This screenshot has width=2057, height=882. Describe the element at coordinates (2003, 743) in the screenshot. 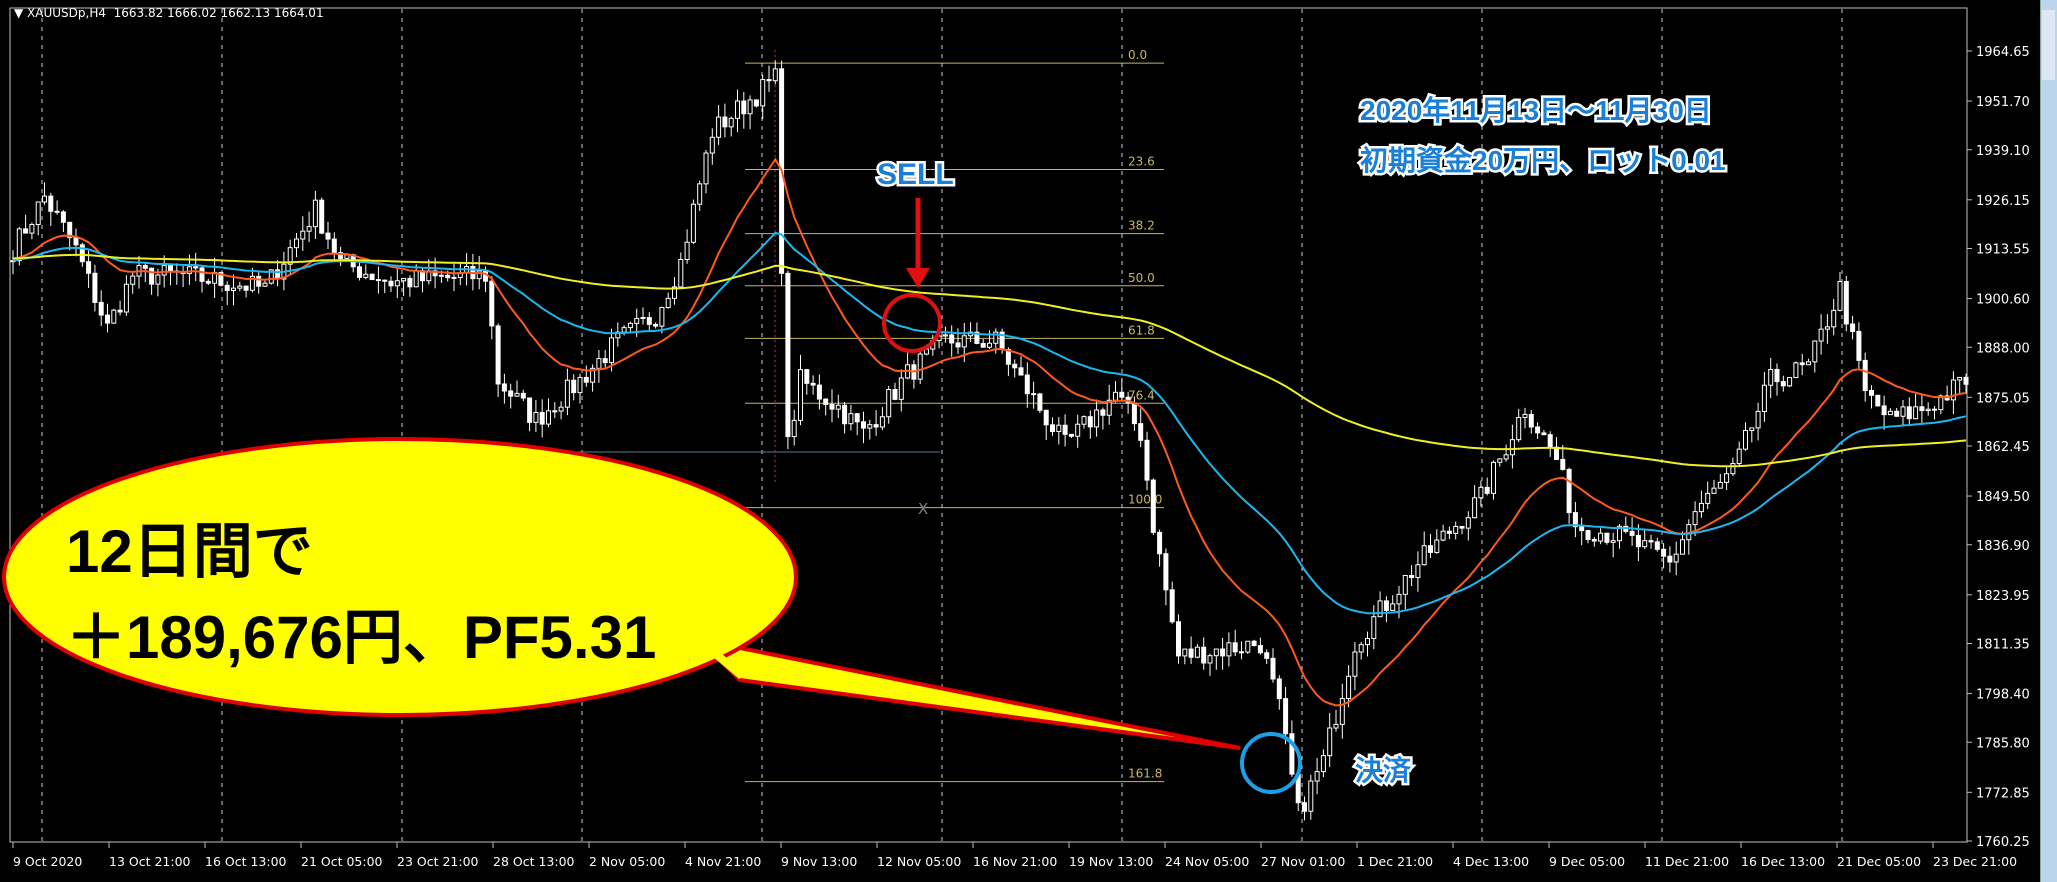

I see `y-tick-label: 1785.80` at that location.